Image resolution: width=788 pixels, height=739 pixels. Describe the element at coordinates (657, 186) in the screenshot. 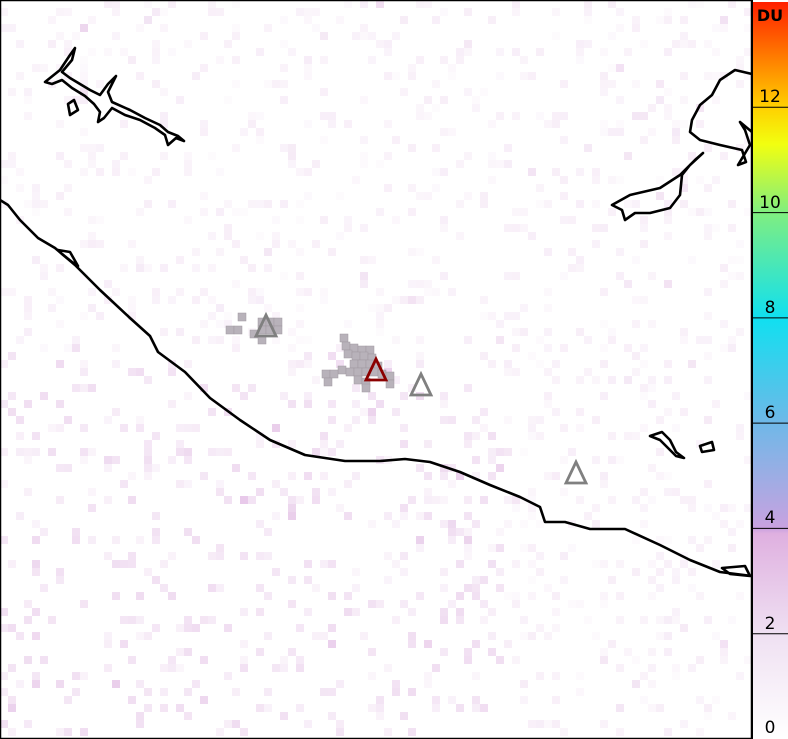

I see `island-right-elongated` at that location.